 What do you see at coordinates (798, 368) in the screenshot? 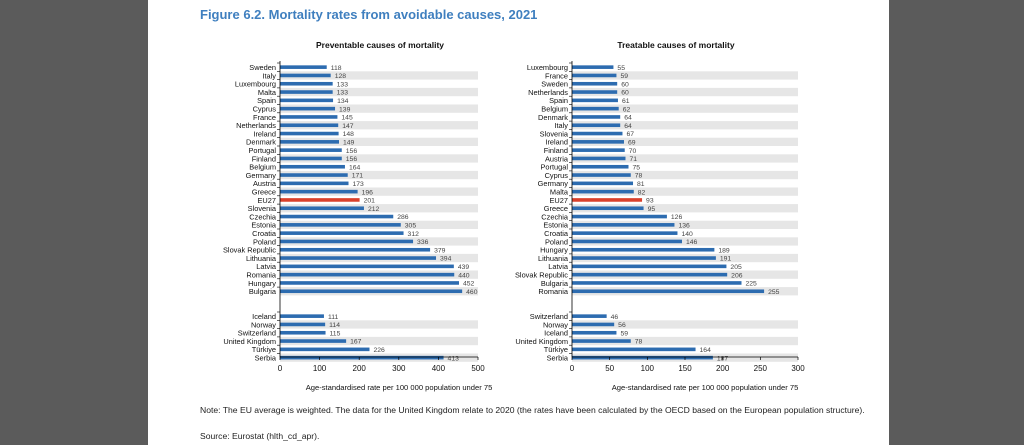
I see `treatable-x-tick-label: 300` at bounding box center [798, 368].